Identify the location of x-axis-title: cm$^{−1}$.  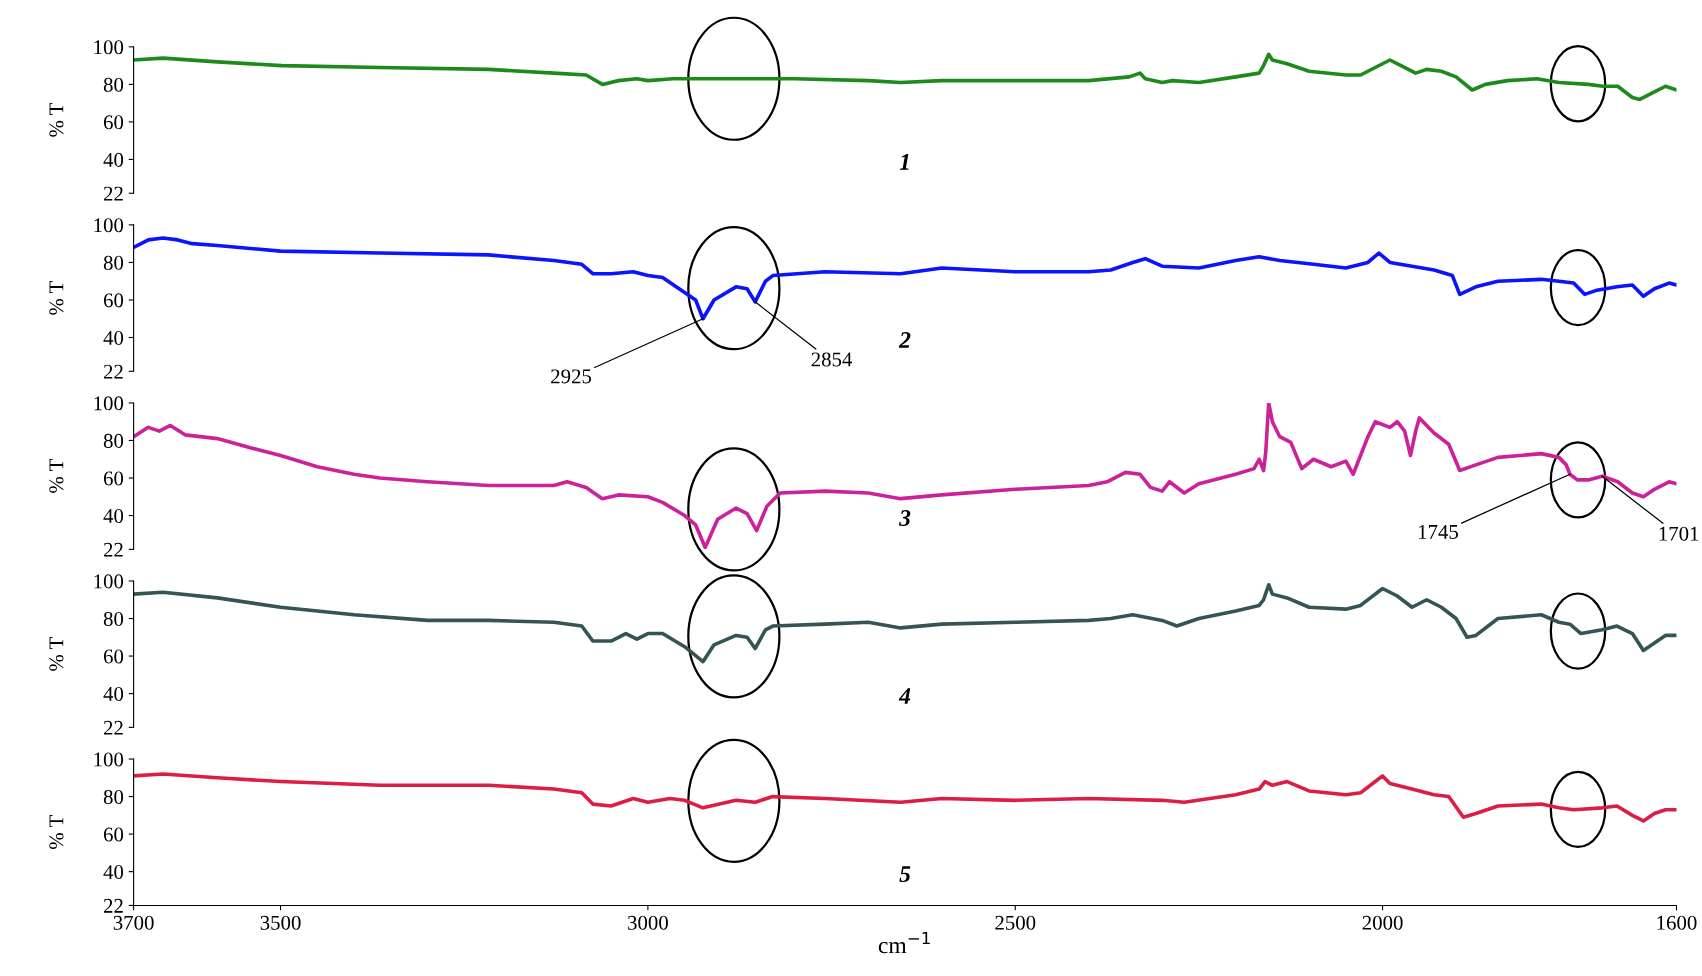
(904, 943).